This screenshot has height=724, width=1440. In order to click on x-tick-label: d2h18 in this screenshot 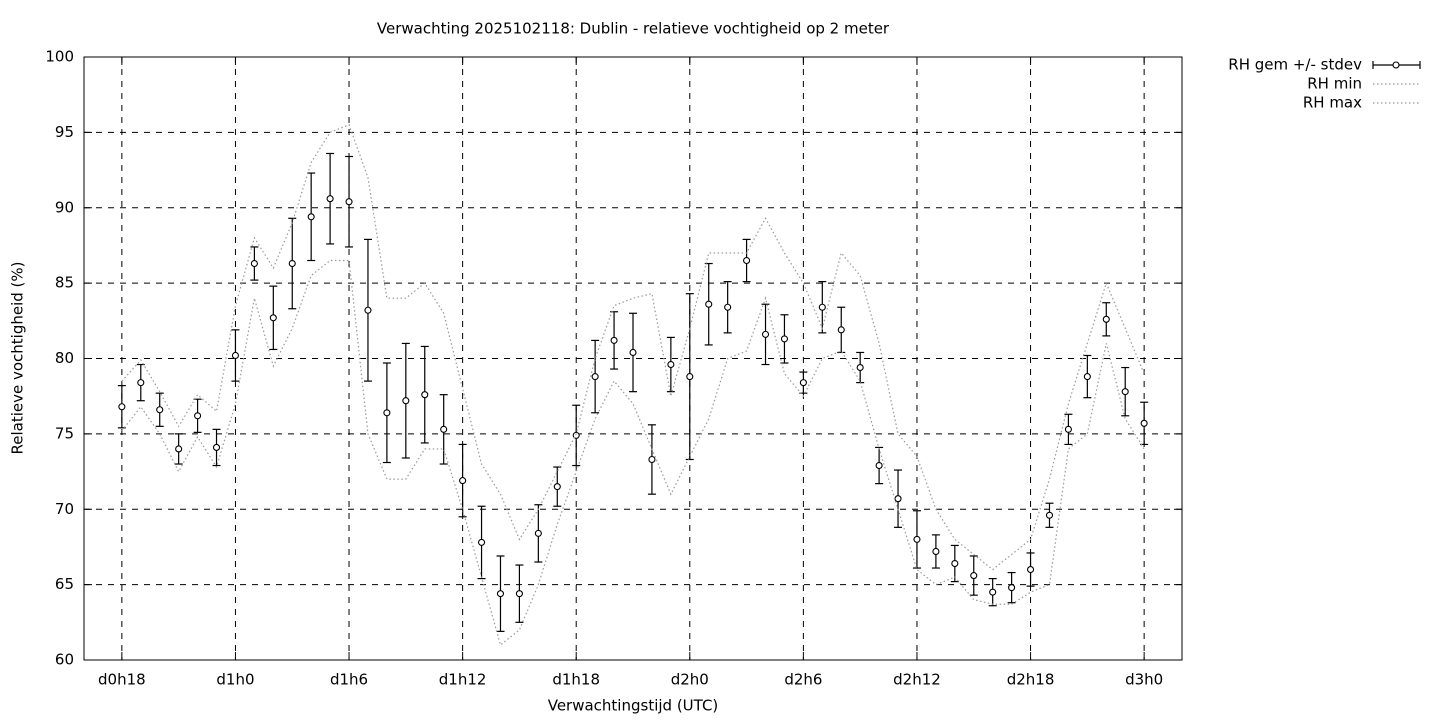, I will do `click(1031, 680)`.